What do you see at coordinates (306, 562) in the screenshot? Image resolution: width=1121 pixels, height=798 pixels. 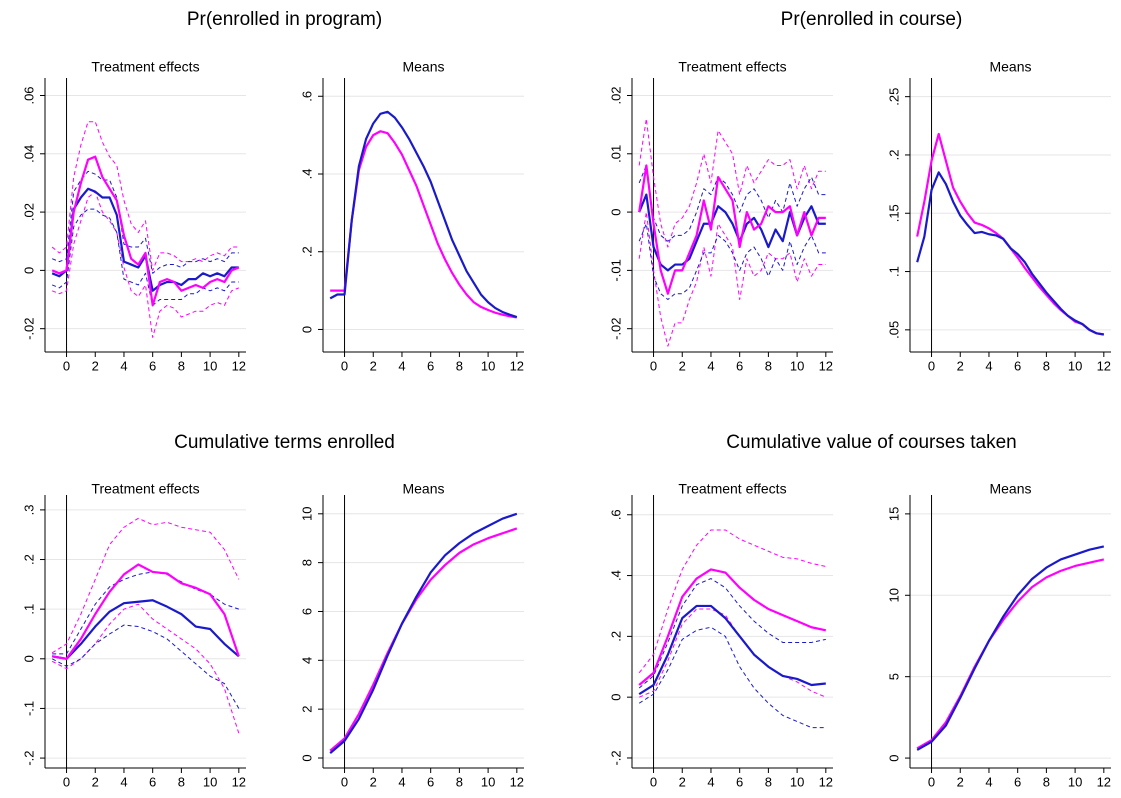 I see `y-tick-label: 8` at bounding box center [306, 562].